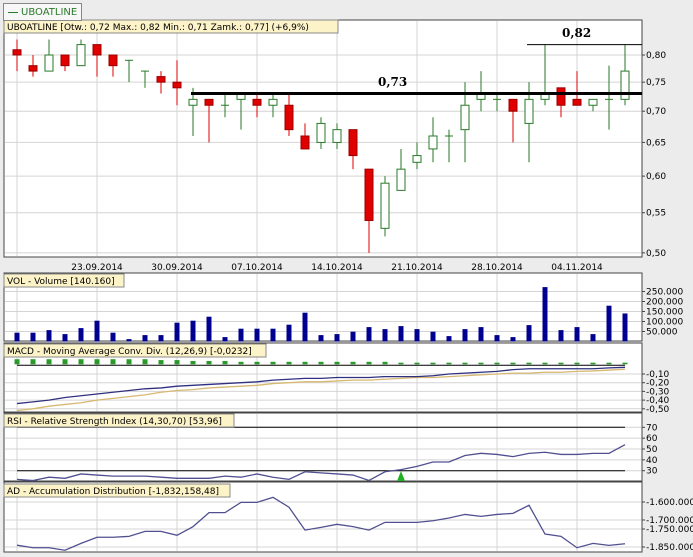 The width and height of the screenshot is (693, 557). I want to click on y-tick-label: 0,70, so click(656, 112).